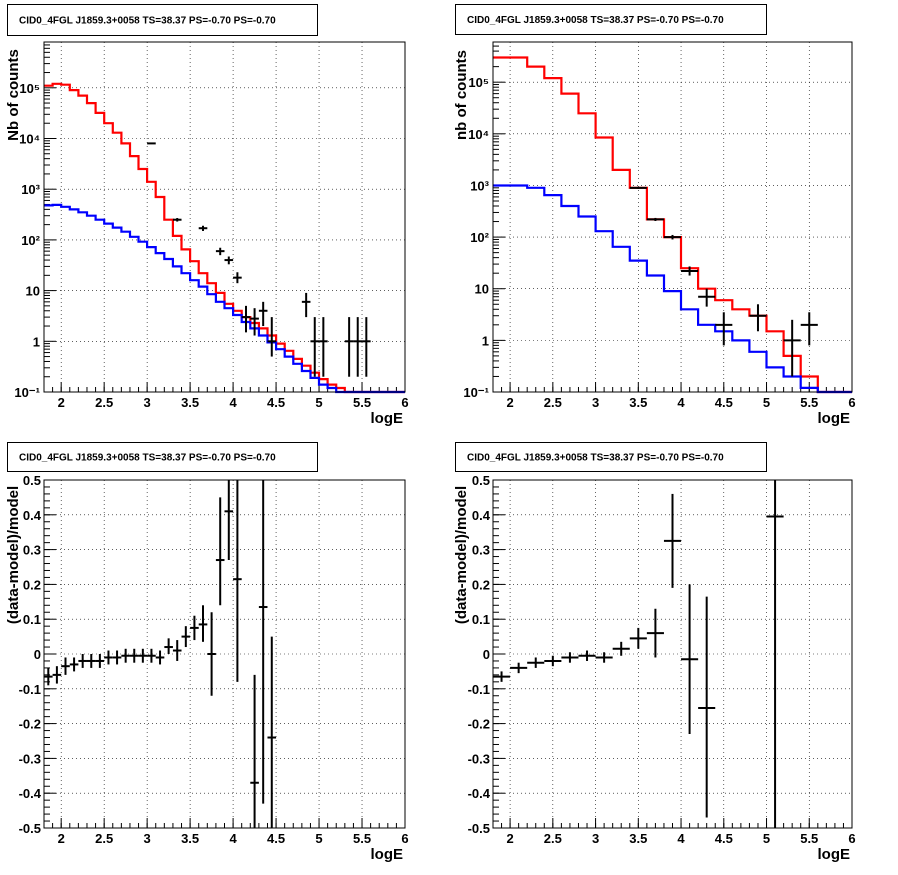  Describe the element at coordinates (485, 340) in the screenshot. I see `y-tick-label: 1` at that location.